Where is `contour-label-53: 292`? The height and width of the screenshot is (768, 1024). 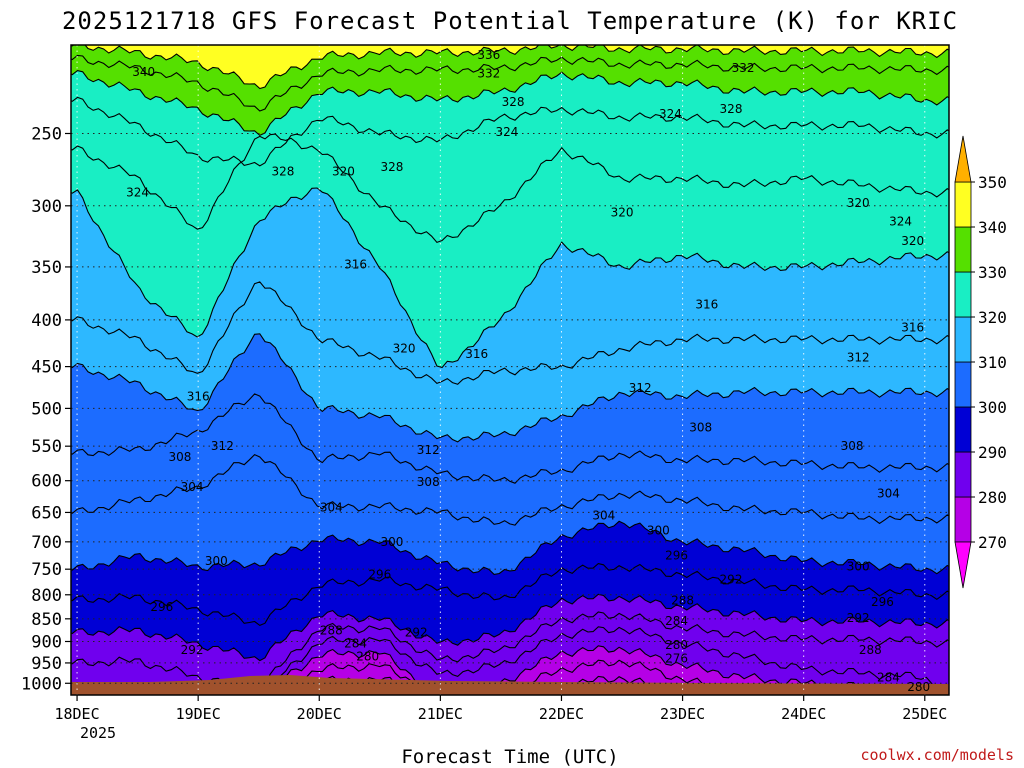 contour-label-53: 292 is located at coordinates (192, 650).